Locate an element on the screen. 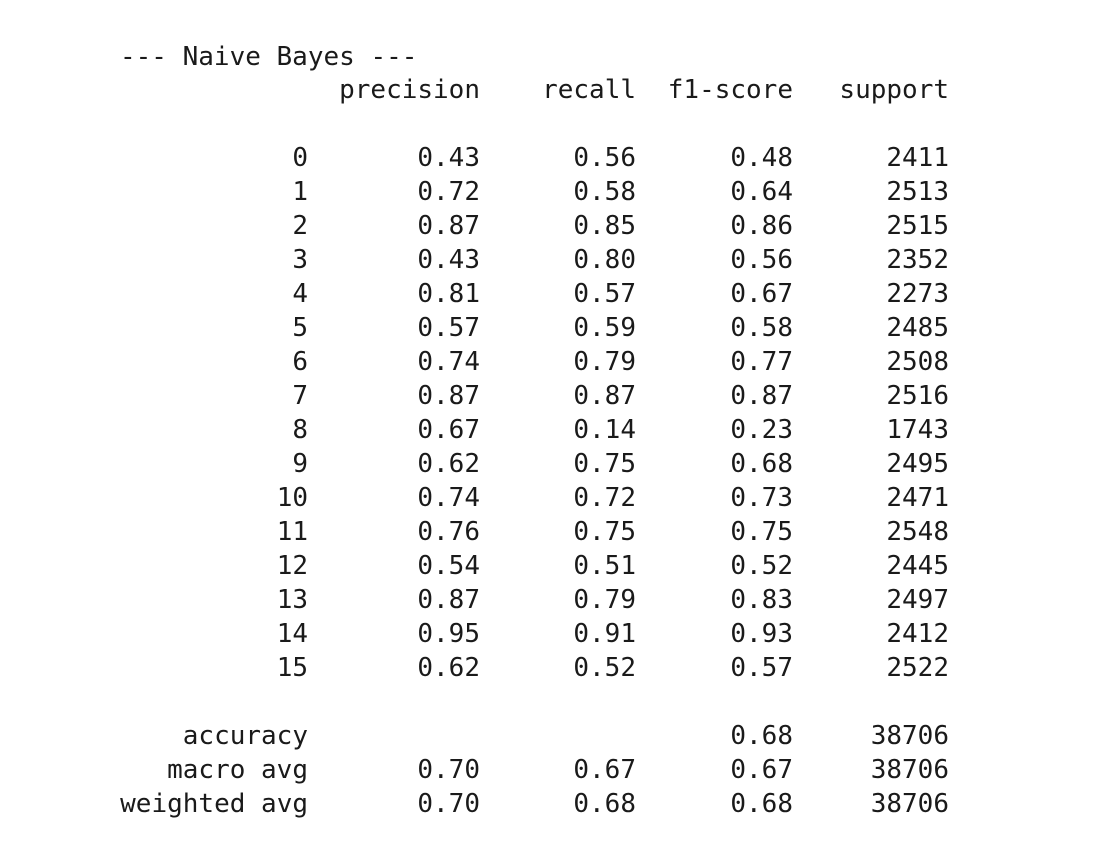 Image resolution: width=1110 pixels, height=852 pixels. recall-value: 0.57 is located at coordinates (604, 294).